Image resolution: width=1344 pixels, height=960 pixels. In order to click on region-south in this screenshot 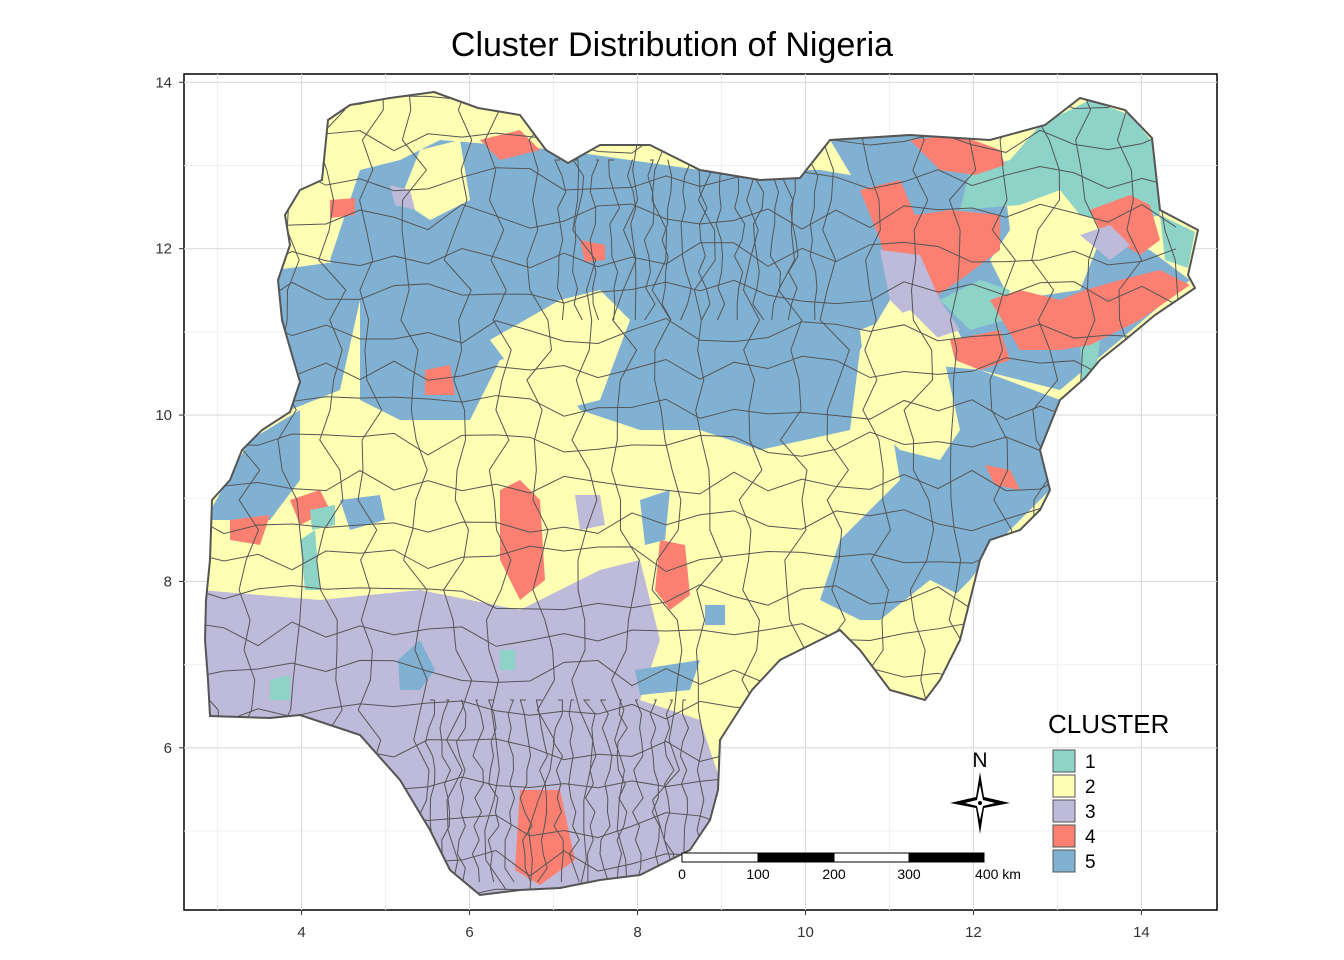, I will do `click(462, 727)`.